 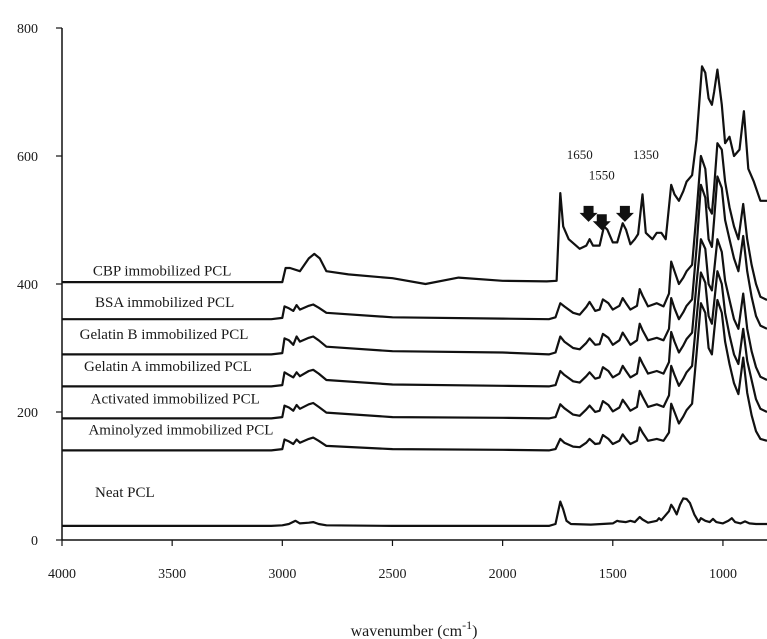 What do you see at coordinates (27, 157) in the screenshot?
I see `y-tick-label: 600` at bounding box center [27, 157].